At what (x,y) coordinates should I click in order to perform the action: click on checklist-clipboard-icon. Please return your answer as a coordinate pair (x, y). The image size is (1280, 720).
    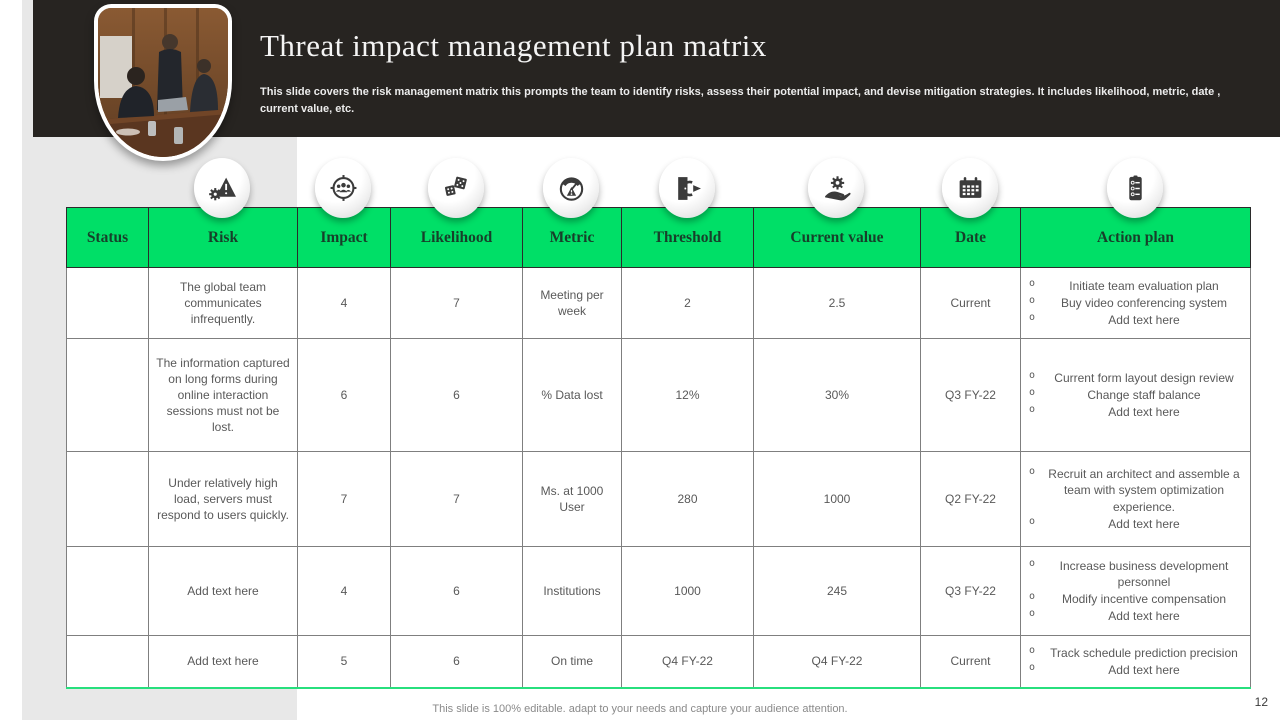
    Looking at the image, I should click on (1135, 188).